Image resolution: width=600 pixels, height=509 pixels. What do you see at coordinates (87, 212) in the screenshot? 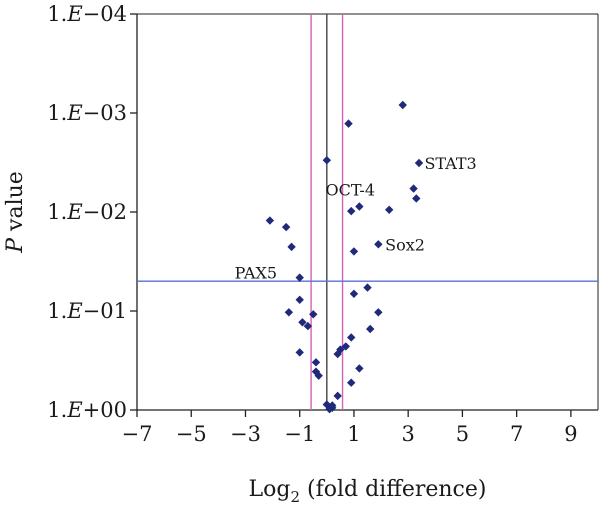
I see `y-tick-label: 1.E−02` at bounding box center [87, 212].